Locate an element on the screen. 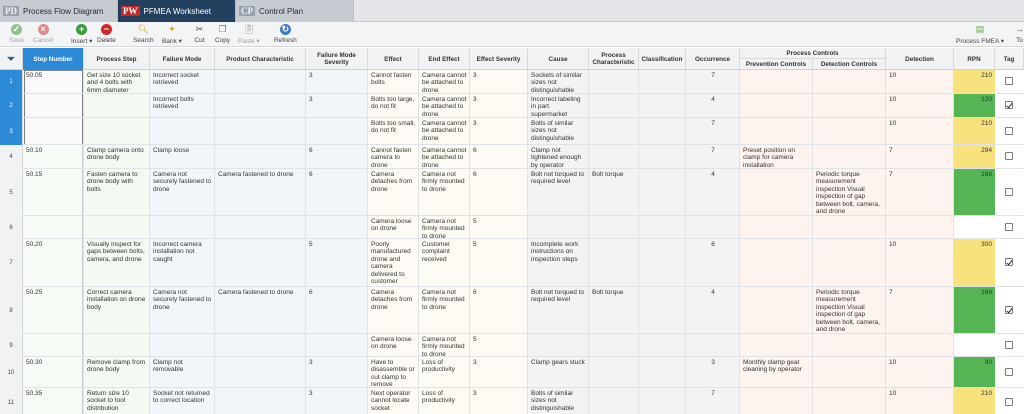 The height and width of the screenshot is (414, 1024). header-step-number: Step Number is located at coordinates (53, 59).